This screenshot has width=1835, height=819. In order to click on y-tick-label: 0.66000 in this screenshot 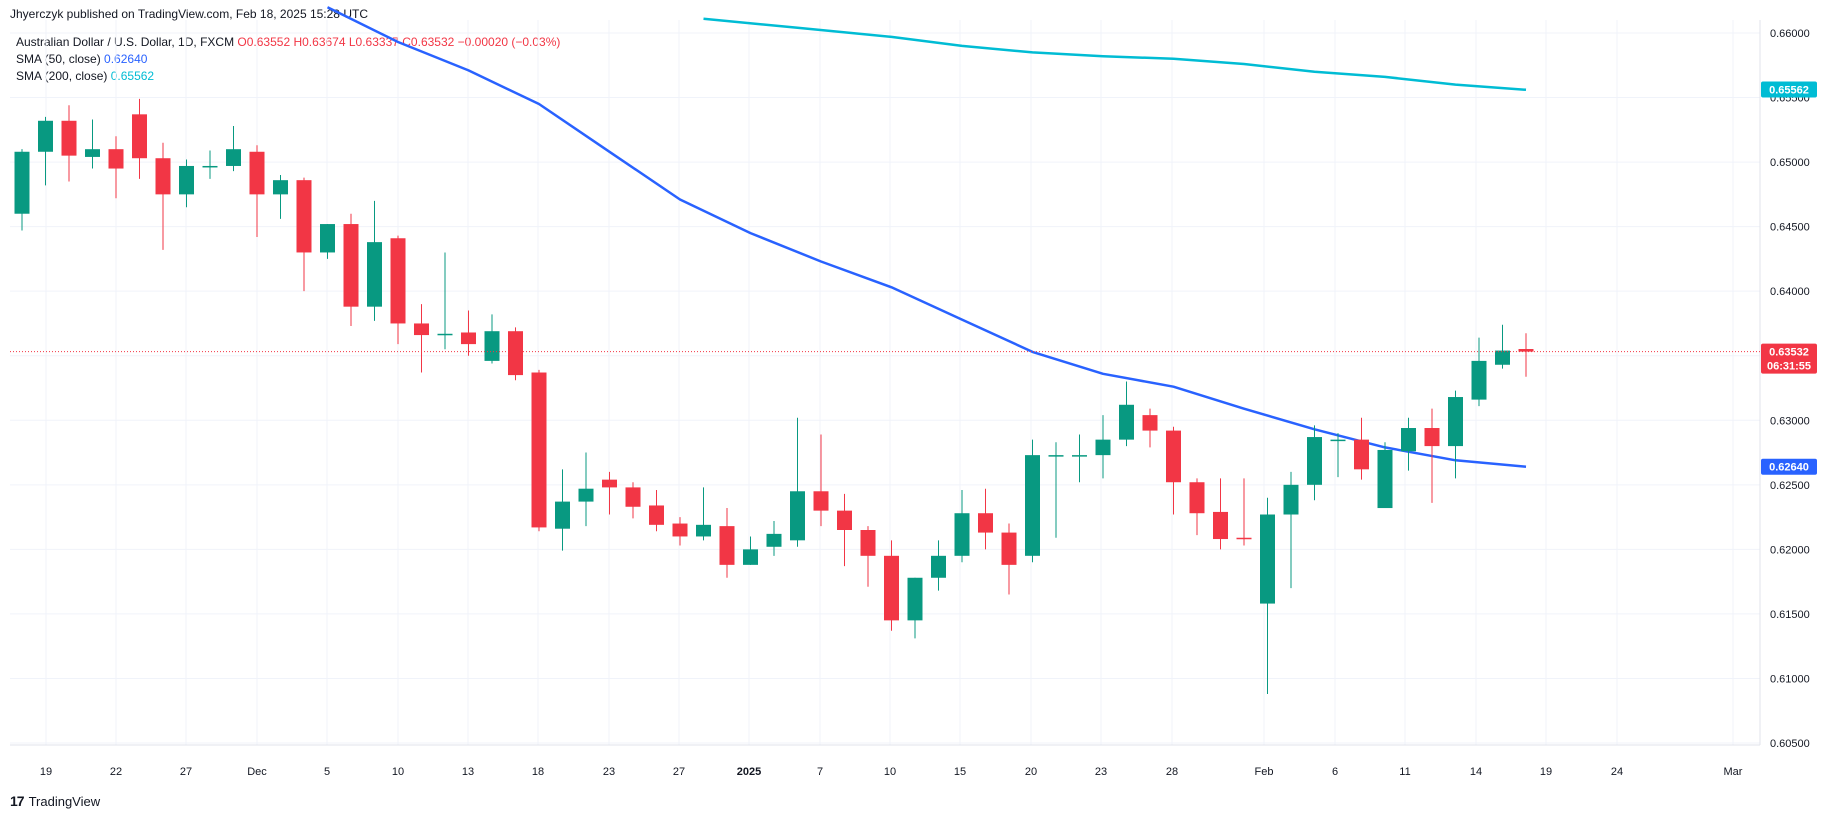, I will do `click(1790, 34)`.